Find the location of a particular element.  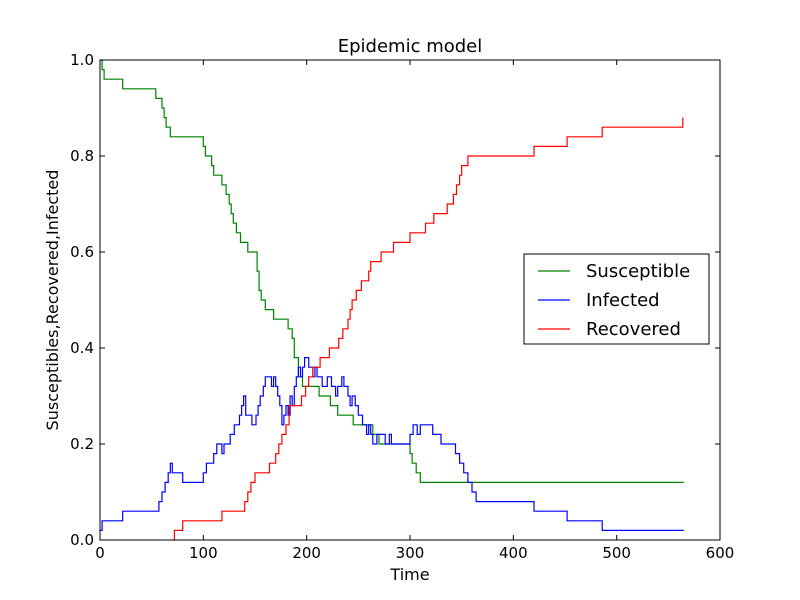

x-tick-label: 500 is located at coordinates (616, 553).